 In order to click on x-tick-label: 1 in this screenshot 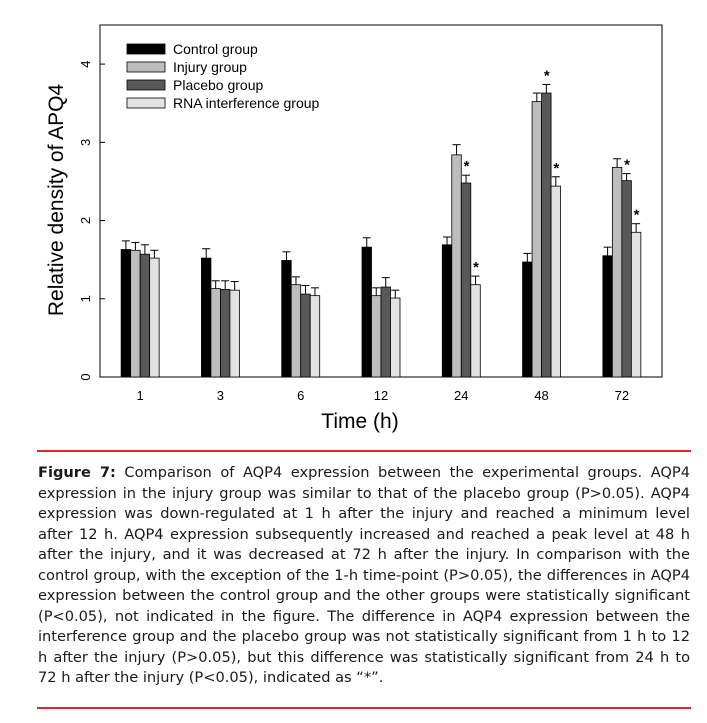, I will do `click(140, 395)`.